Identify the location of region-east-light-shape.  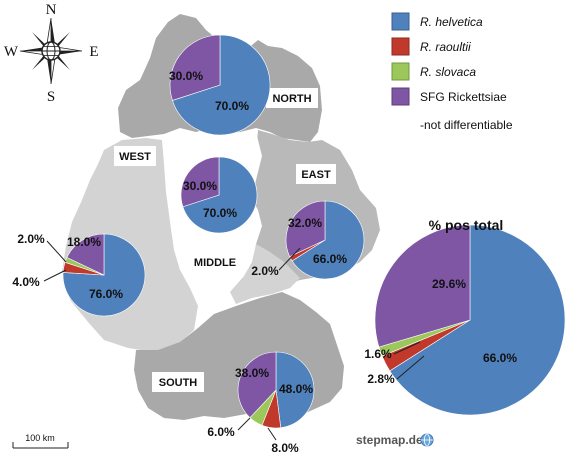
(265, 274).